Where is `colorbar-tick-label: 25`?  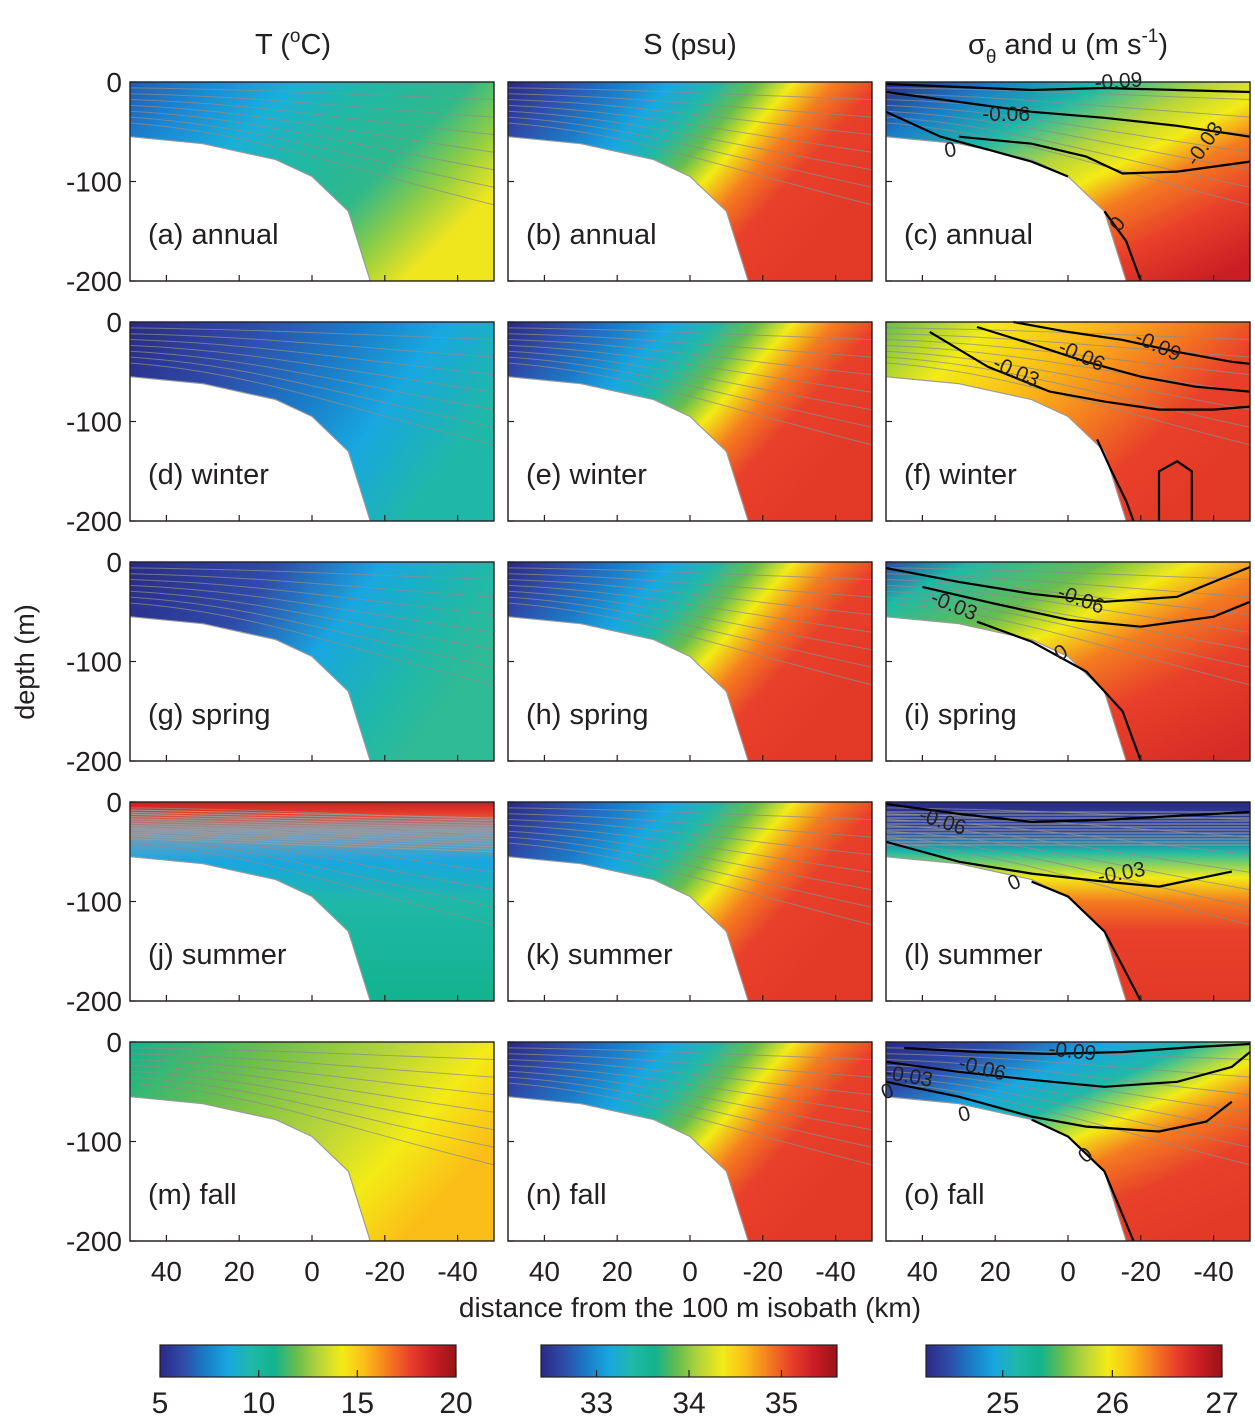
colorbar-tick-label: 25 is located at coordinates (1002, 1403).